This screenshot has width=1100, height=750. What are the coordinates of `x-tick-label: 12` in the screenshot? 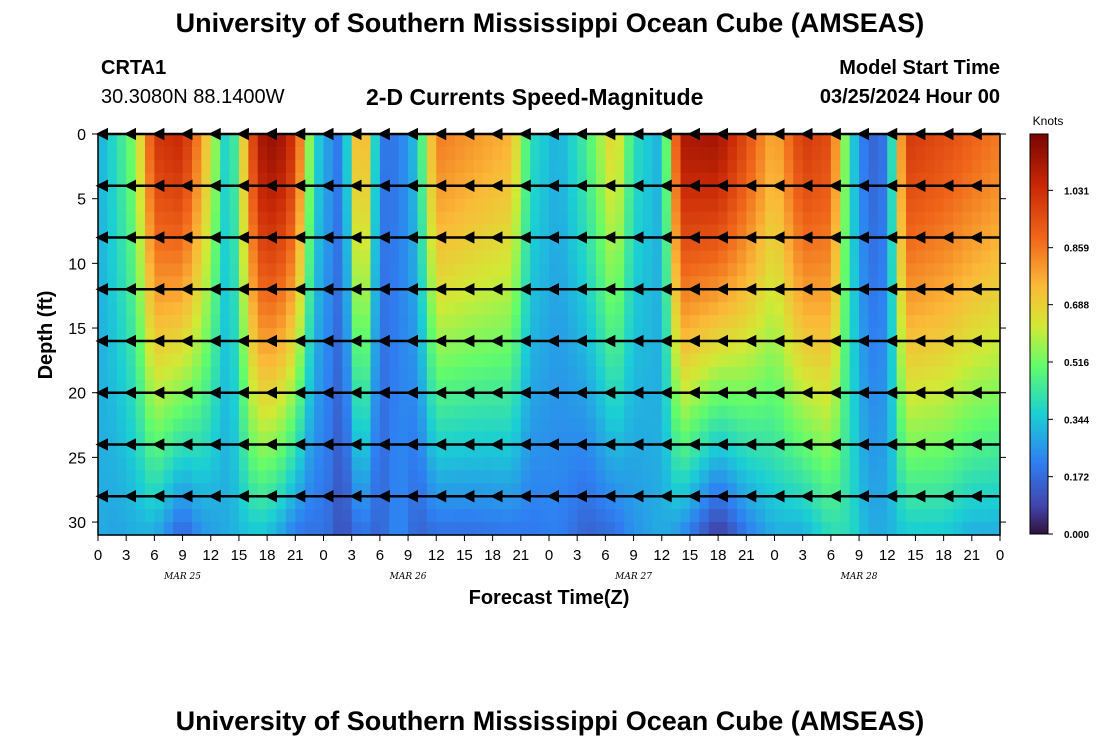 It's located at (661, 555).